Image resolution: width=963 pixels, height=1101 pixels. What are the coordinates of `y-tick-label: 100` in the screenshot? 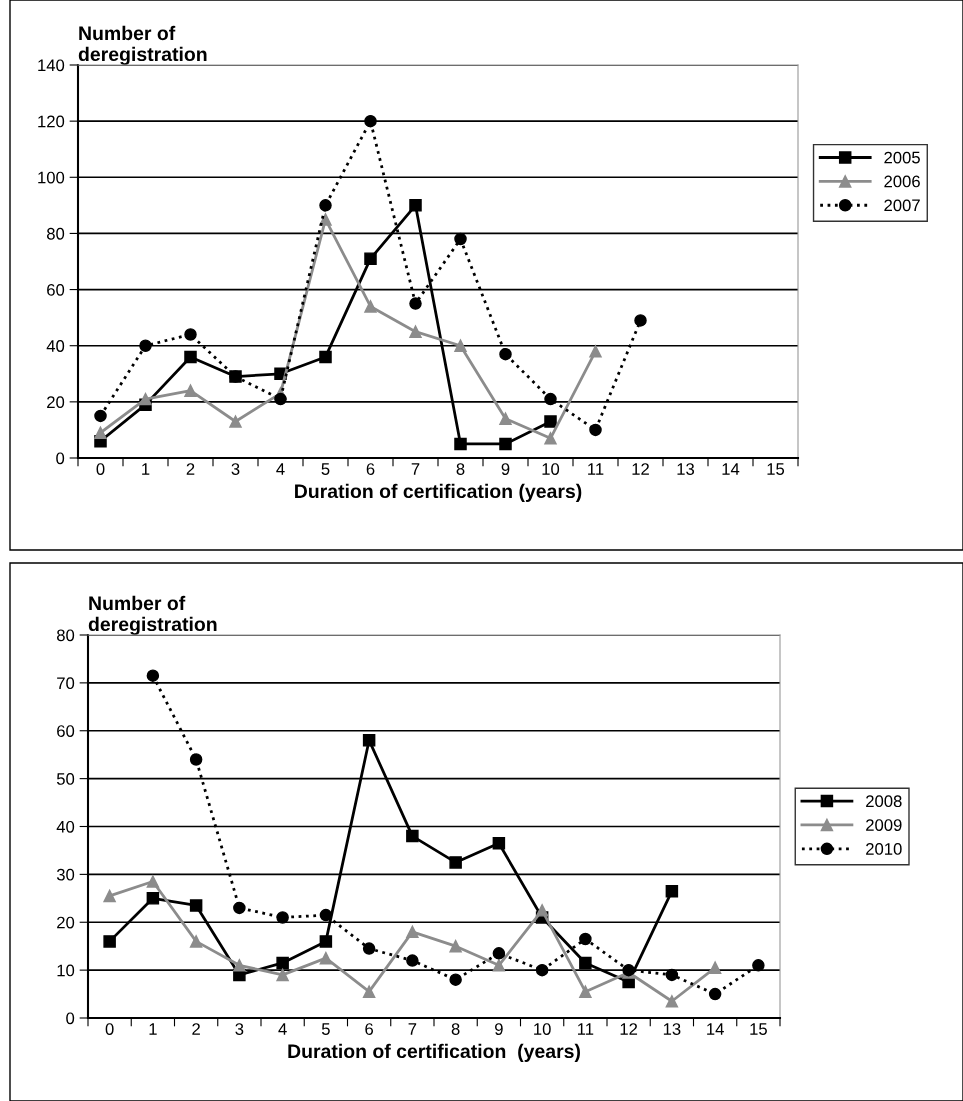 It's located at (51, 177).